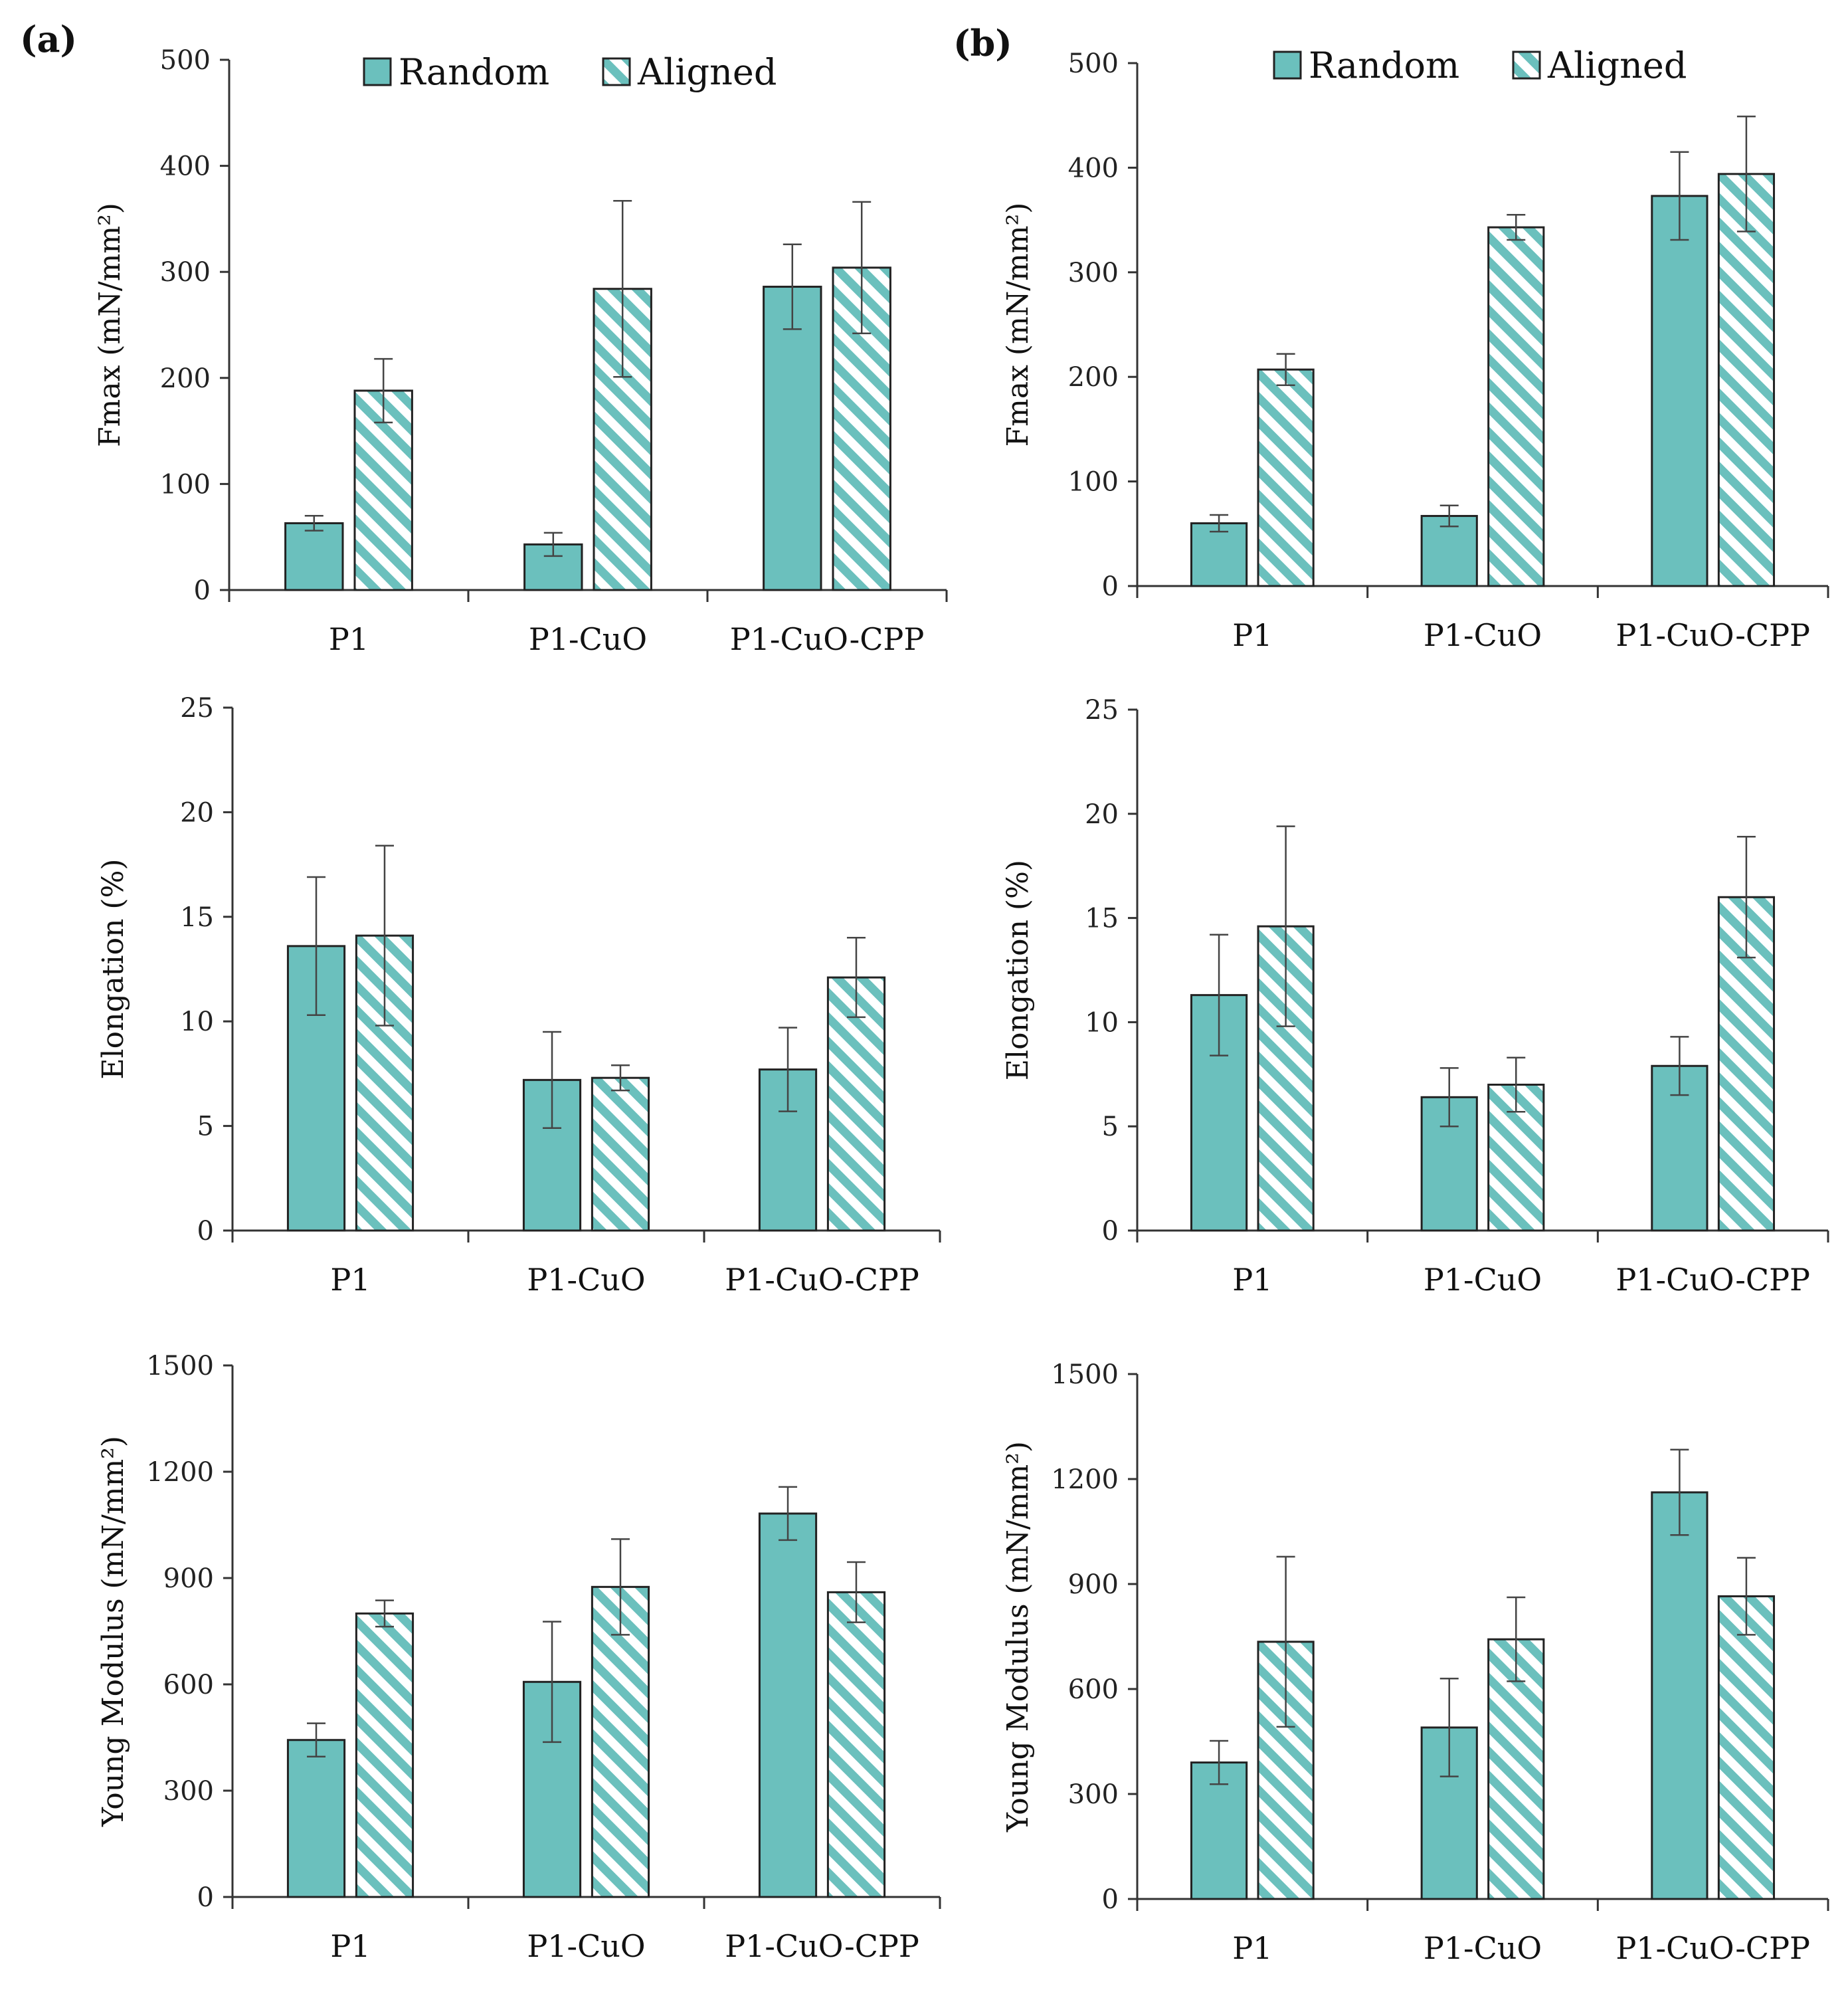  I want to click on panel-label-b: (b), so click(982, 43).